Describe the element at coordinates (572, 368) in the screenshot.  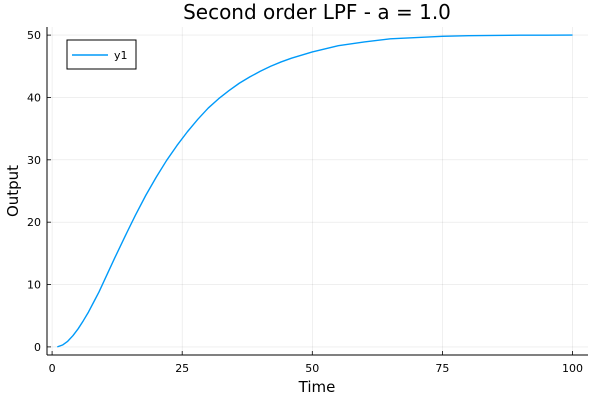
I see `x-tick-label: 100` at that location.